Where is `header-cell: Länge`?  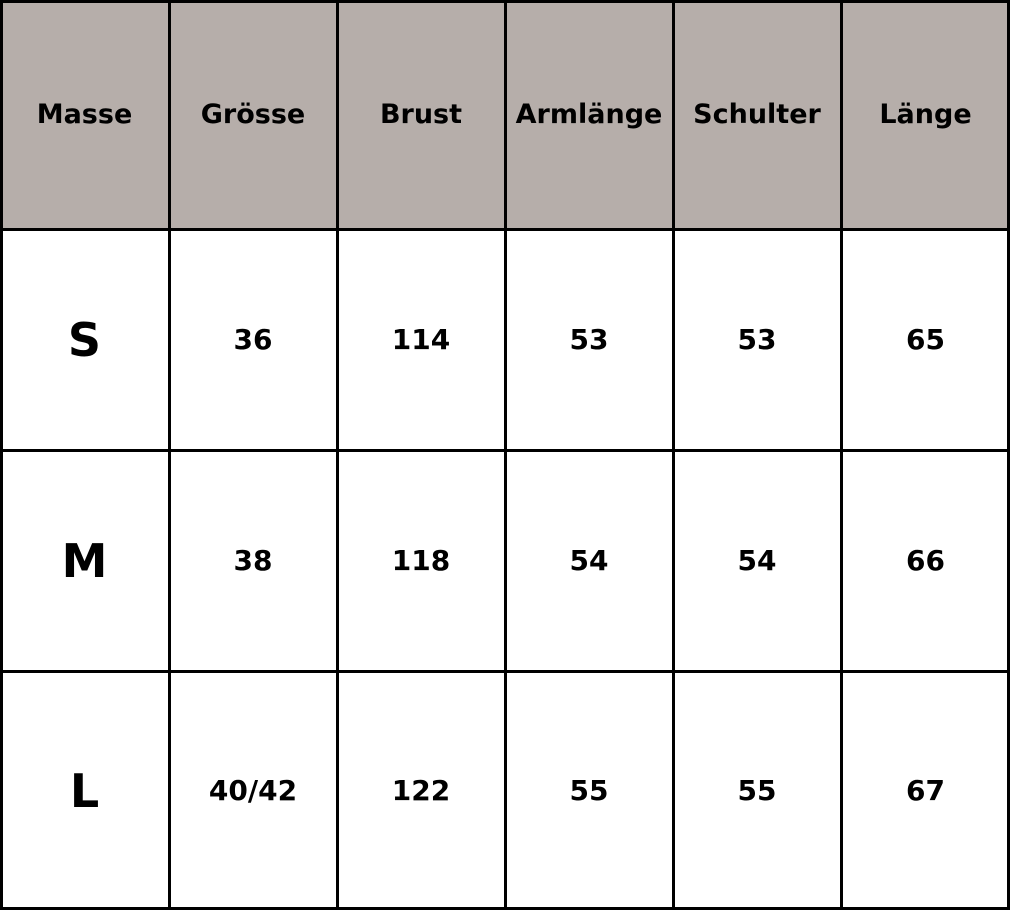 header-cell: Länge is located at coordinates (925, 114).